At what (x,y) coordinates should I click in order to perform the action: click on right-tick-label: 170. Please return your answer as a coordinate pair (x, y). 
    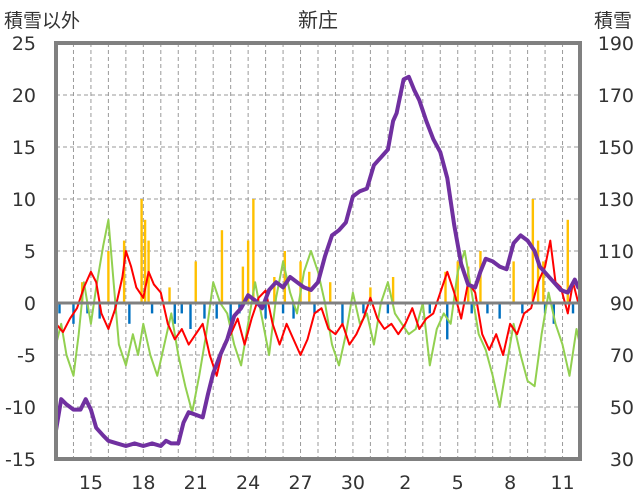
    Looking at the image, I should click on (616, 96).